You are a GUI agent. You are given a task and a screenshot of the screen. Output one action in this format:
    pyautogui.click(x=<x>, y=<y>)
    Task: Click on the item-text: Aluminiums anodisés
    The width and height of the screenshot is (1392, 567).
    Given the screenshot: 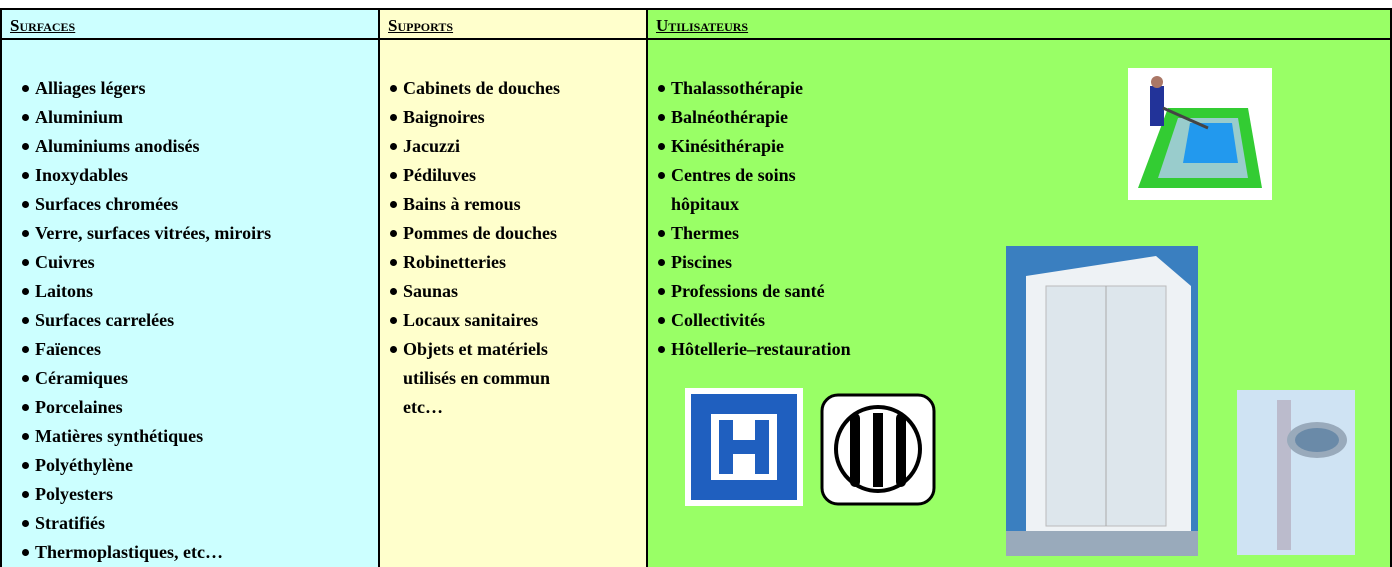 What is the action you would take?
    pyautogui.click(x=117, y=146)
    